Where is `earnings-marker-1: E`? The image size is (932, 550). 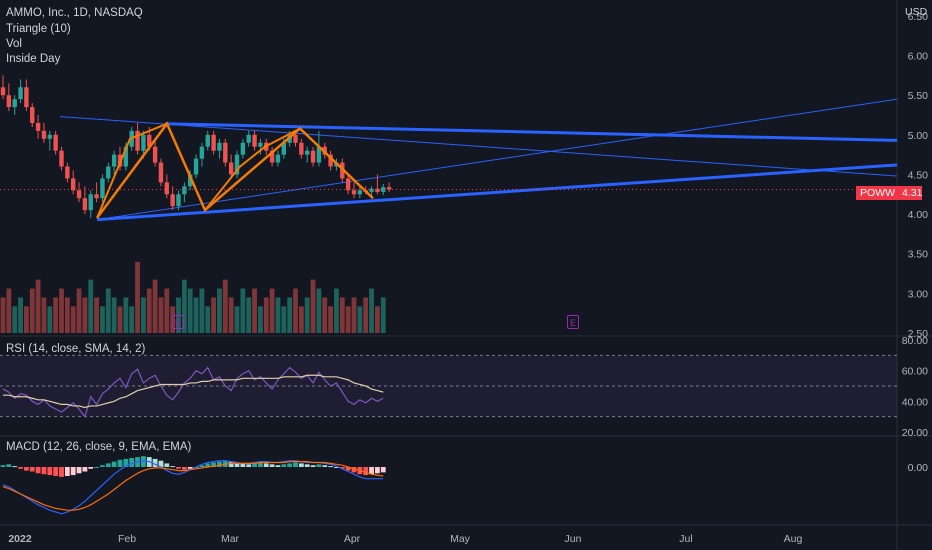 earnings-marker-1: E is located at coordinates (178, 322).